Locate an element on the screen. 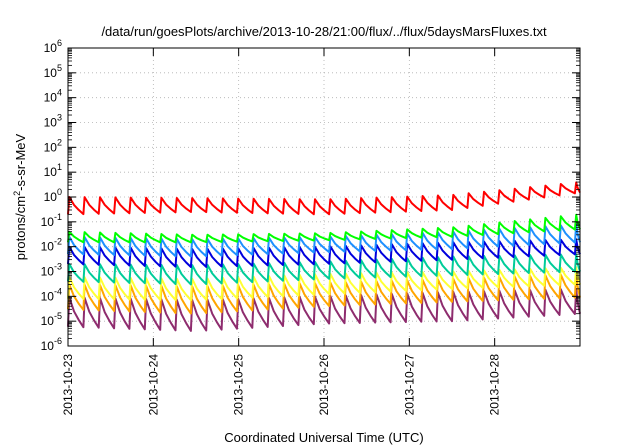 The width and height of the screenshot is (640, 448). y-tick-exponent: -2 is located at coordinates (58, 242).